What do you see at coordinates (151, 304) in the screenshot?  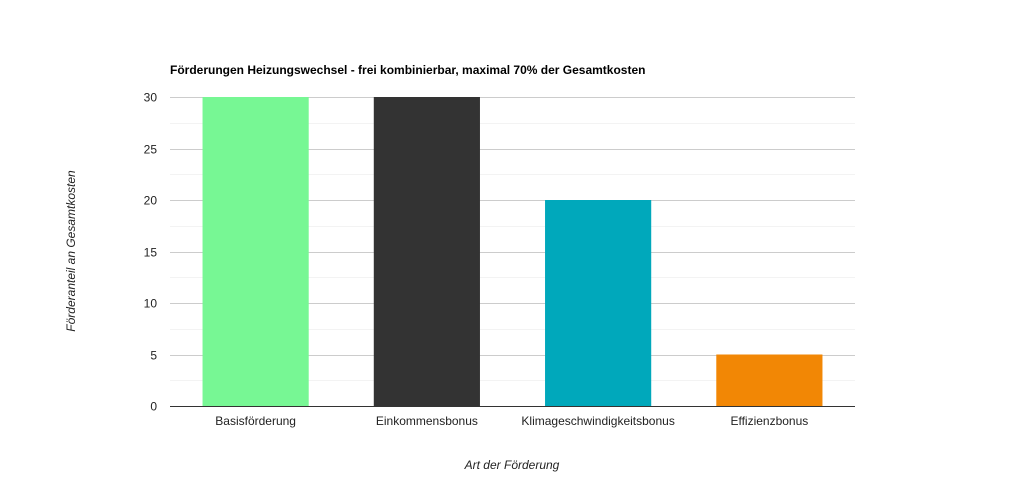 I see `y-tick-label: 10` at bounding box center [151, 304].